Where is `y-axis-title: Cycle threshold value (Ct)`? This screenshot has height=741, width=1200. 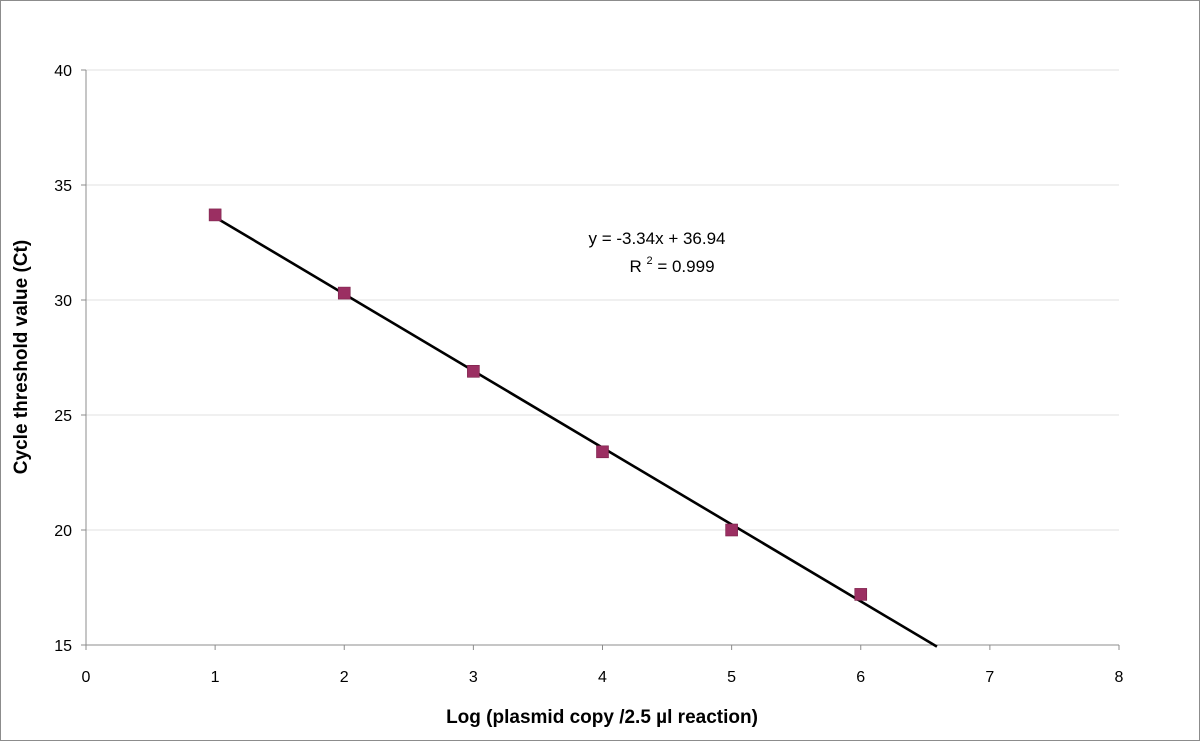
y-axis-title: Cycle threshold value (Ct) is located at coordinates (21, 357).